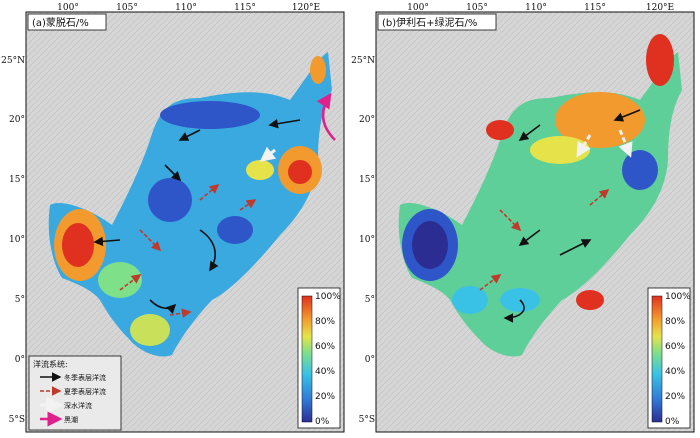 The image size is (700, 438). What do you see at coordinates (678, 359) in the screenshot?
I see `panel-b-colorbar-labels: 100% 80% 60% 40% 20% 0%` at bounding box center [678, 359].